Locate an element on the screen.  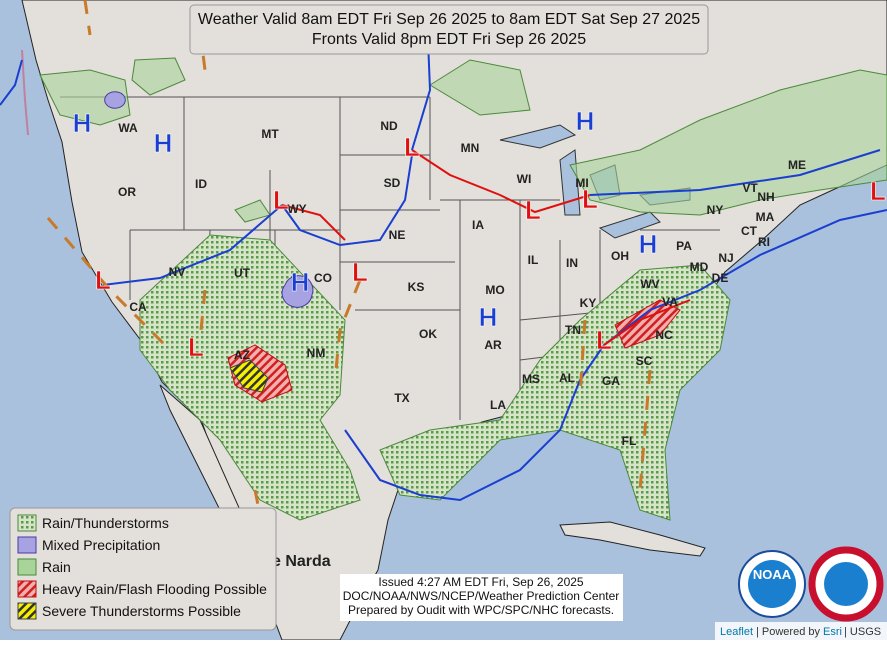
state-label: TX is located at coordinates (401, 398).